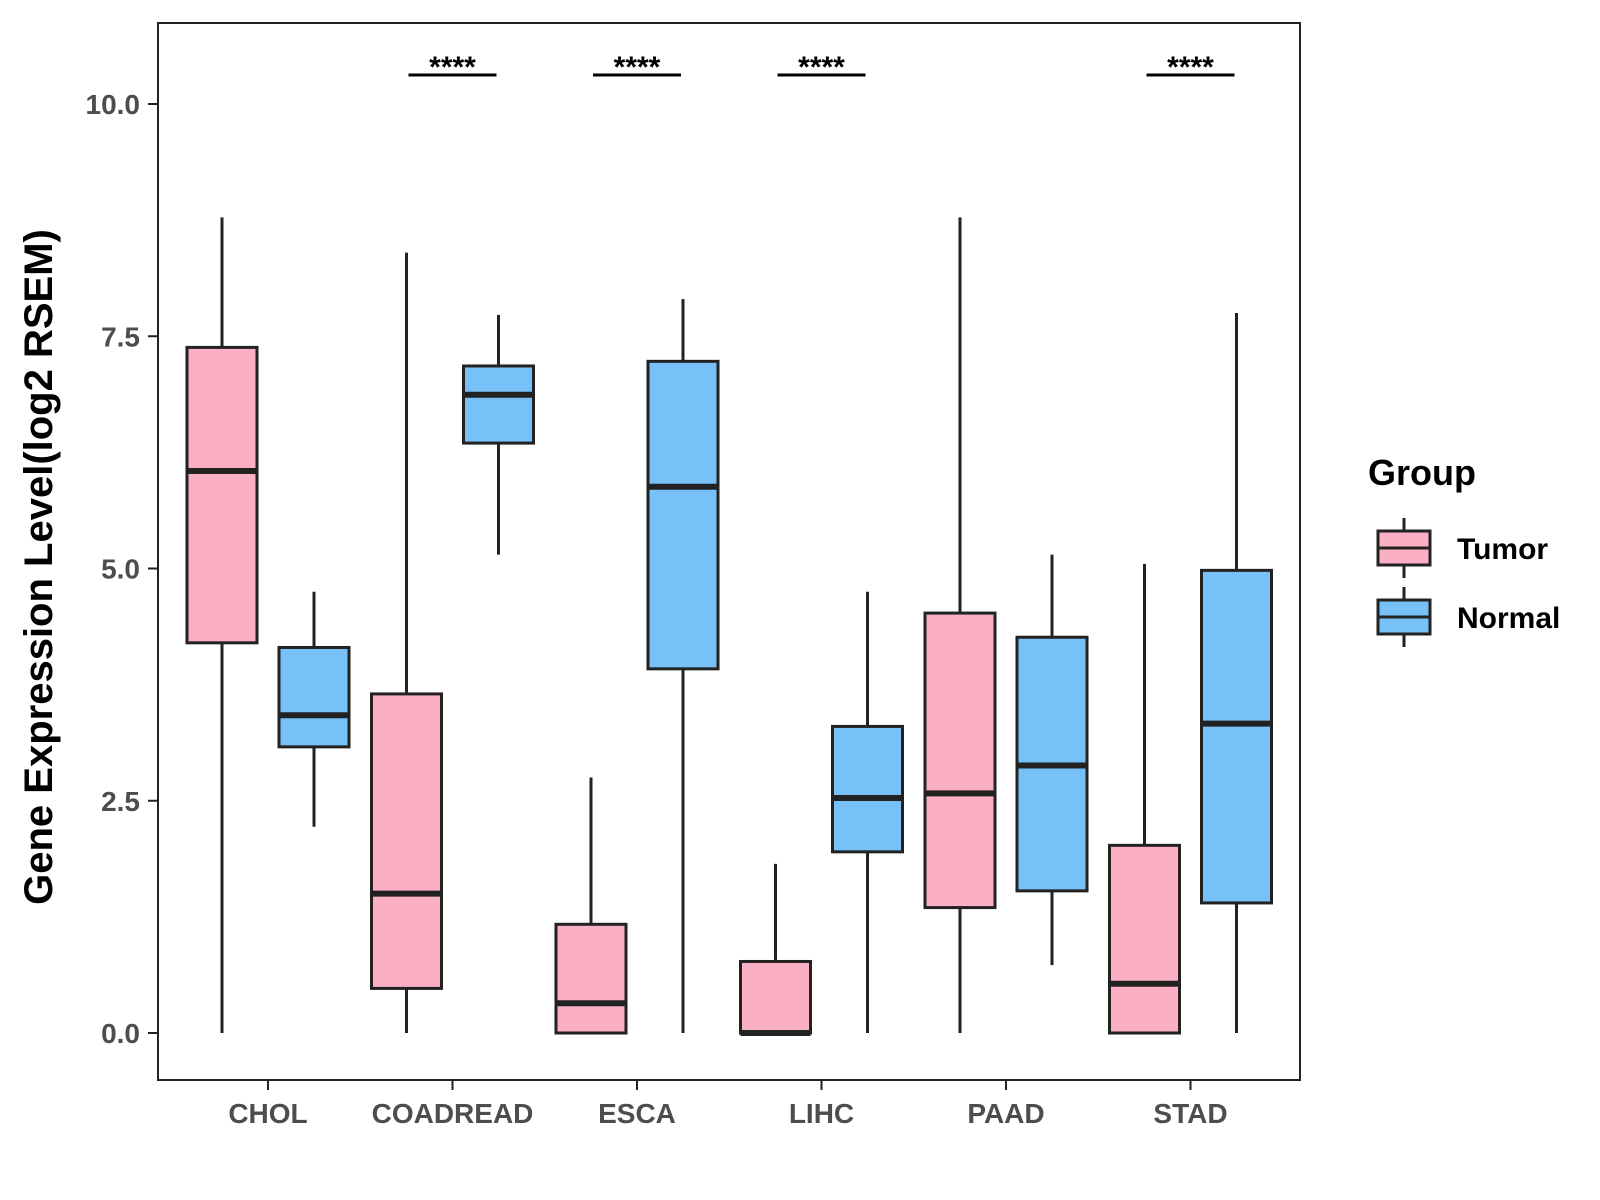  What do you see at coordinates (120, 336) in the screenshot?
I see `y-tick-label: 7.5` at bounding box center [120, 336].